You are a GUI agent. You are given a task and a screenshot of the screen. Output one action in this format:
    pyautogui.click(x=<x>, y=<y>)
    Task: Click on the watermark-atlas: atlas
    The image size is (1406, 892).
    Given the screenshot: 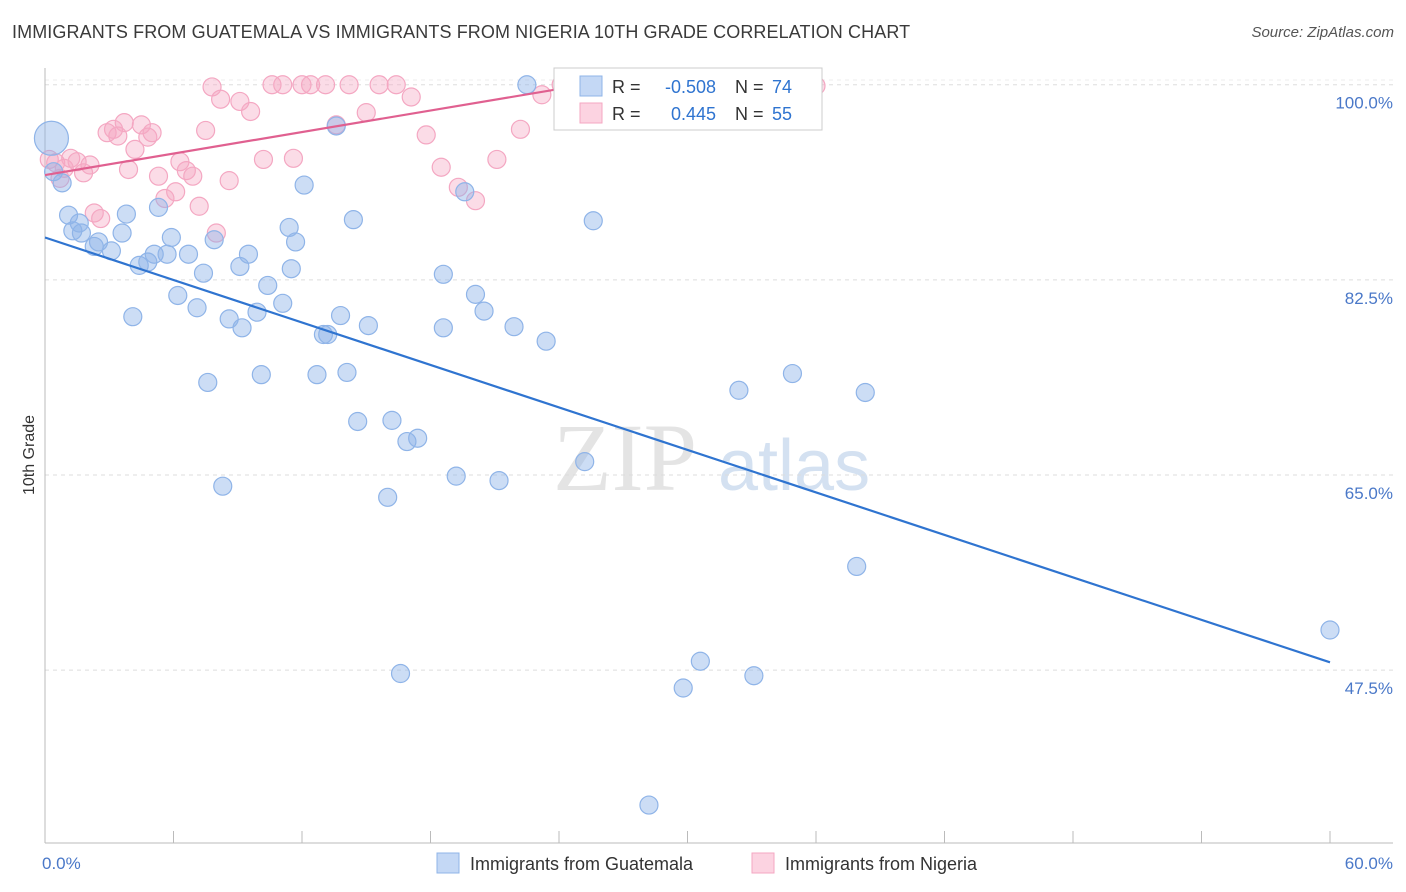 What is the action you would take?
    pyautogui.click(x=794, y=466)
    